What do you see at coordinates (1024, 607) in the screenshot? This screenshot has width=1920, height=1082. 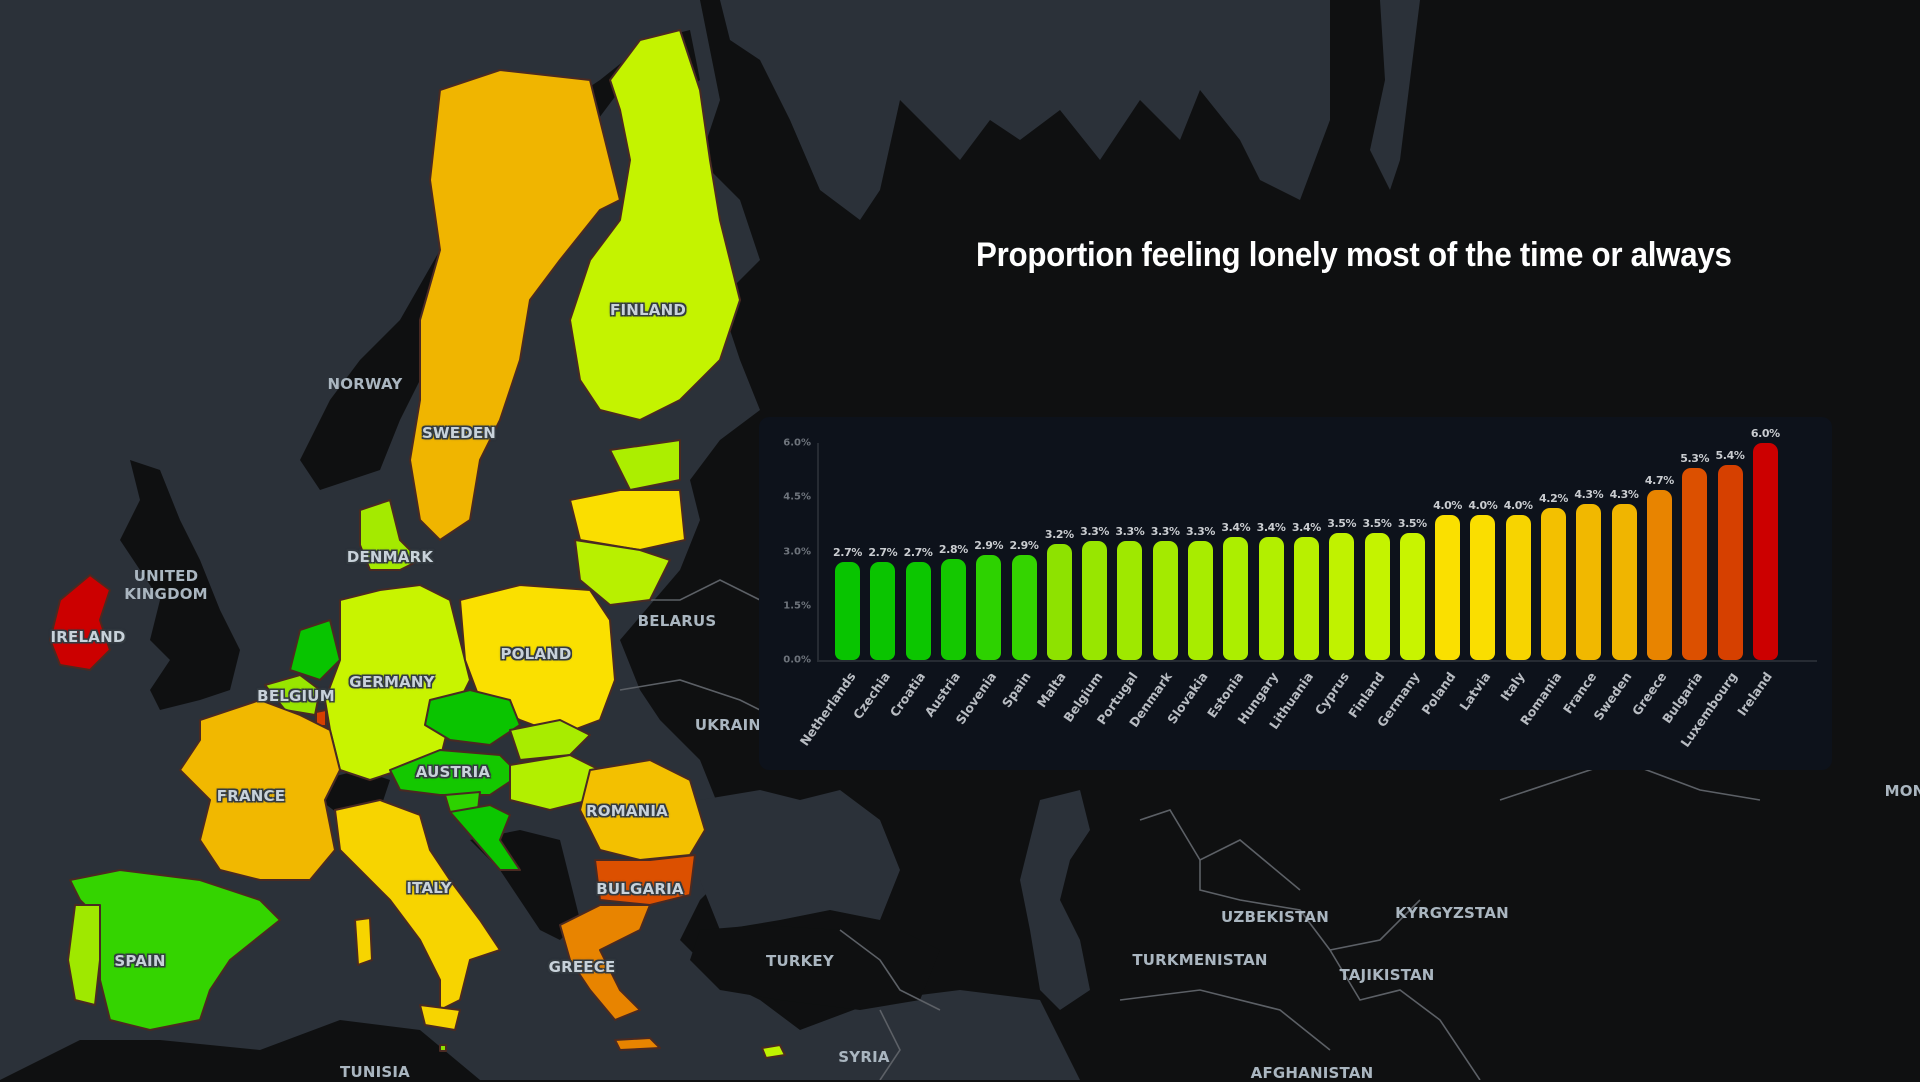 I see `bar-spain` at bounding box center [1024, 607].